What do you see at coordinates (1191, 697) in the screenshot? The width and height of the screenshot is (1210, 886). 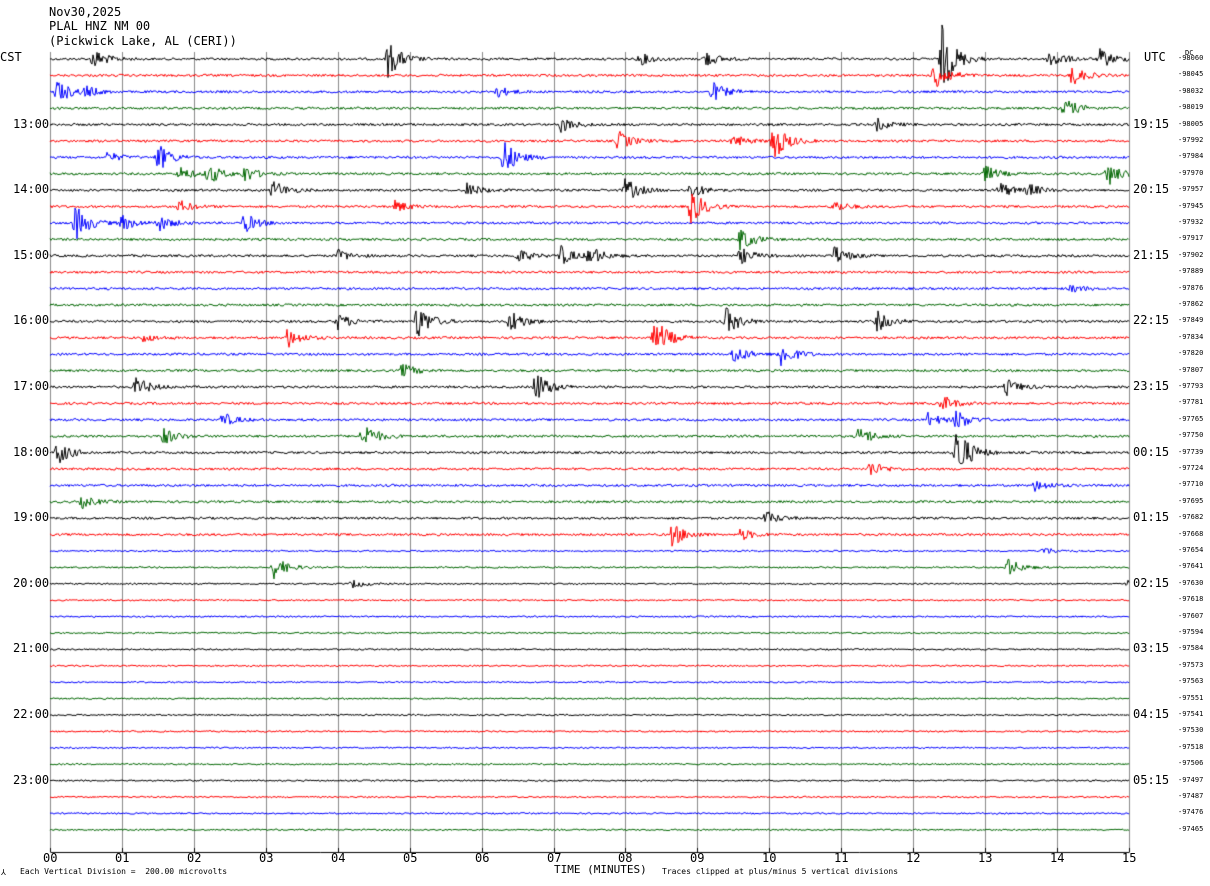 I see `dc-offset-label: -97551` at bounding box center [1191, 697].